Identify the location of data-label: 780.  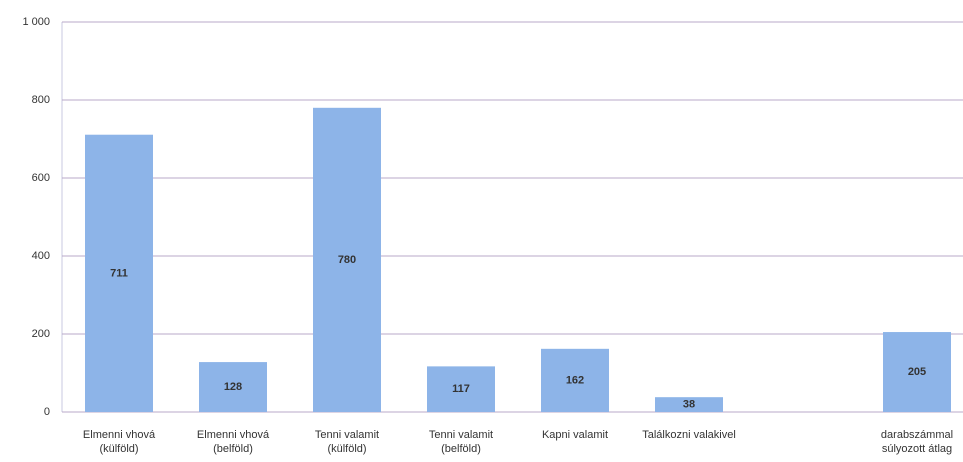
(347, 260).